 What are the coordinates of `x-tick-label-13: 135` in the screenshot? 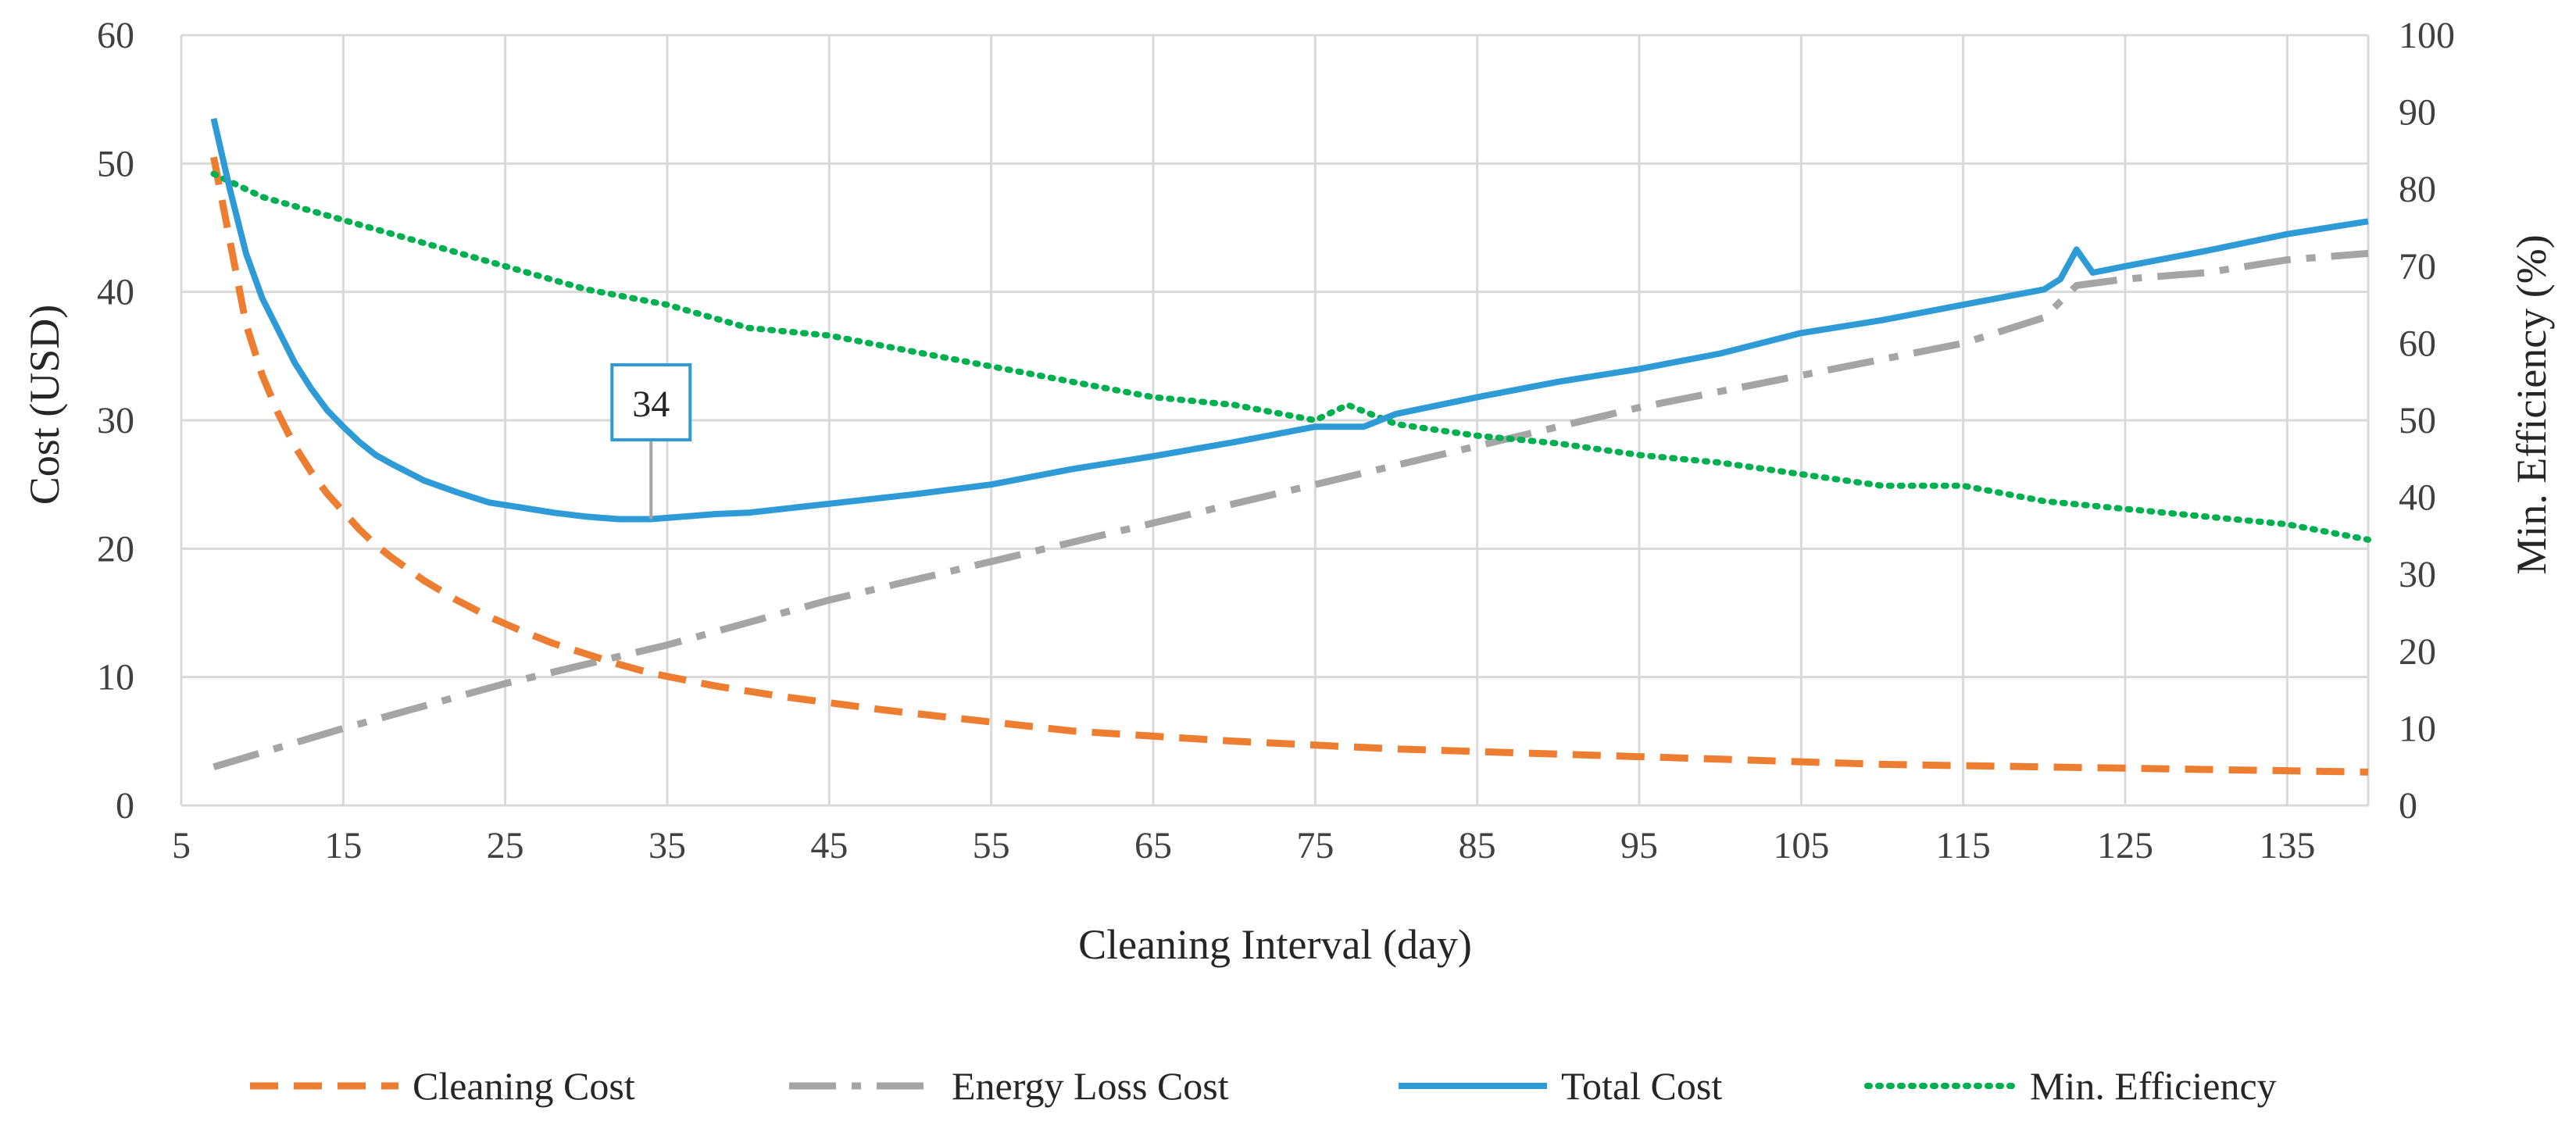 It's located at (2287, 845).